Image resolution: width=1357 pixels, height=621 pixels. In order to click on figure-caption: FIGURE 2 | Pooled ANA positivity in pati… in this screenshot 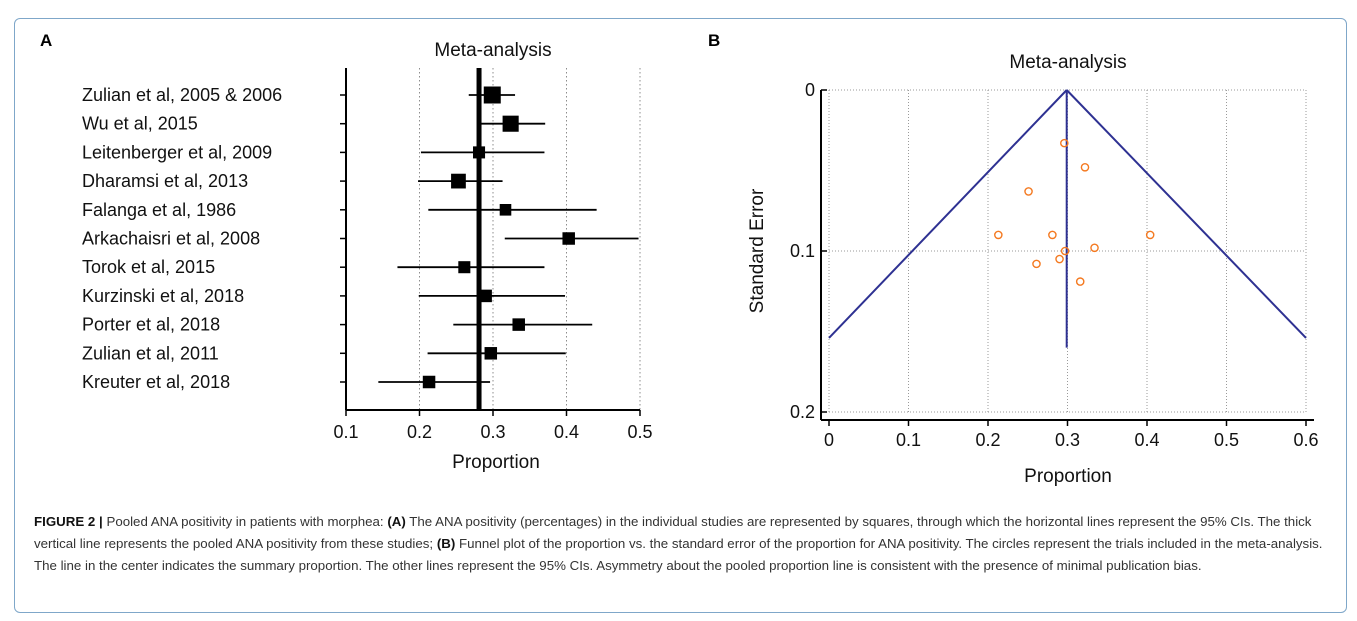, I will do `click(679, 544)`.